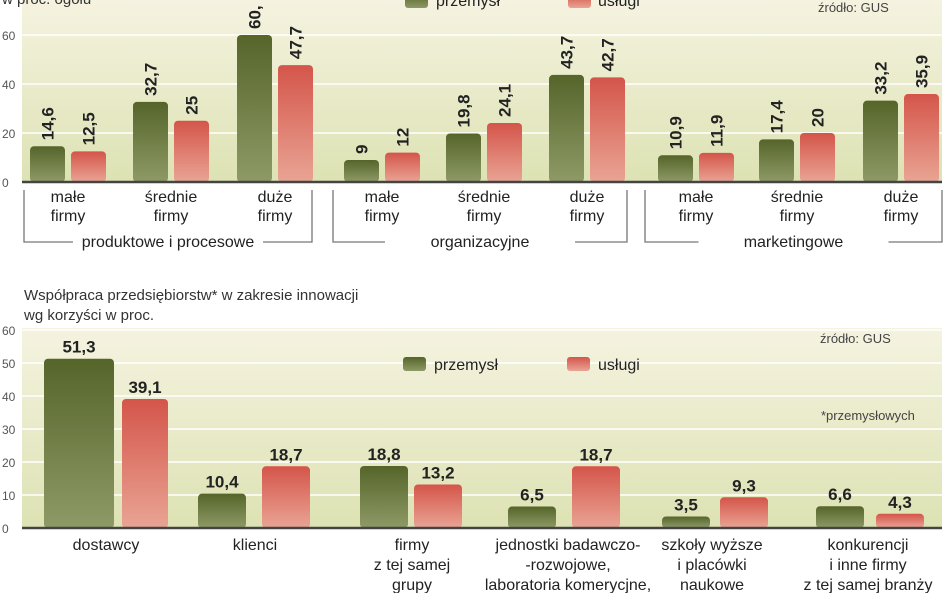  What do you see at coordinates (840, 494) in the screenshot?
I see `data-label: 6,6` at bounding box center [840, 494].